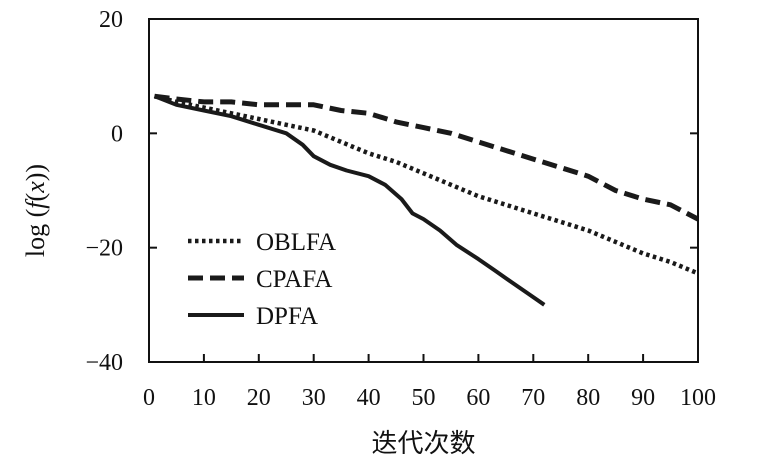 The image size is (768, 463). I want to click on y-axis-title-open: (, so click(35, 197).